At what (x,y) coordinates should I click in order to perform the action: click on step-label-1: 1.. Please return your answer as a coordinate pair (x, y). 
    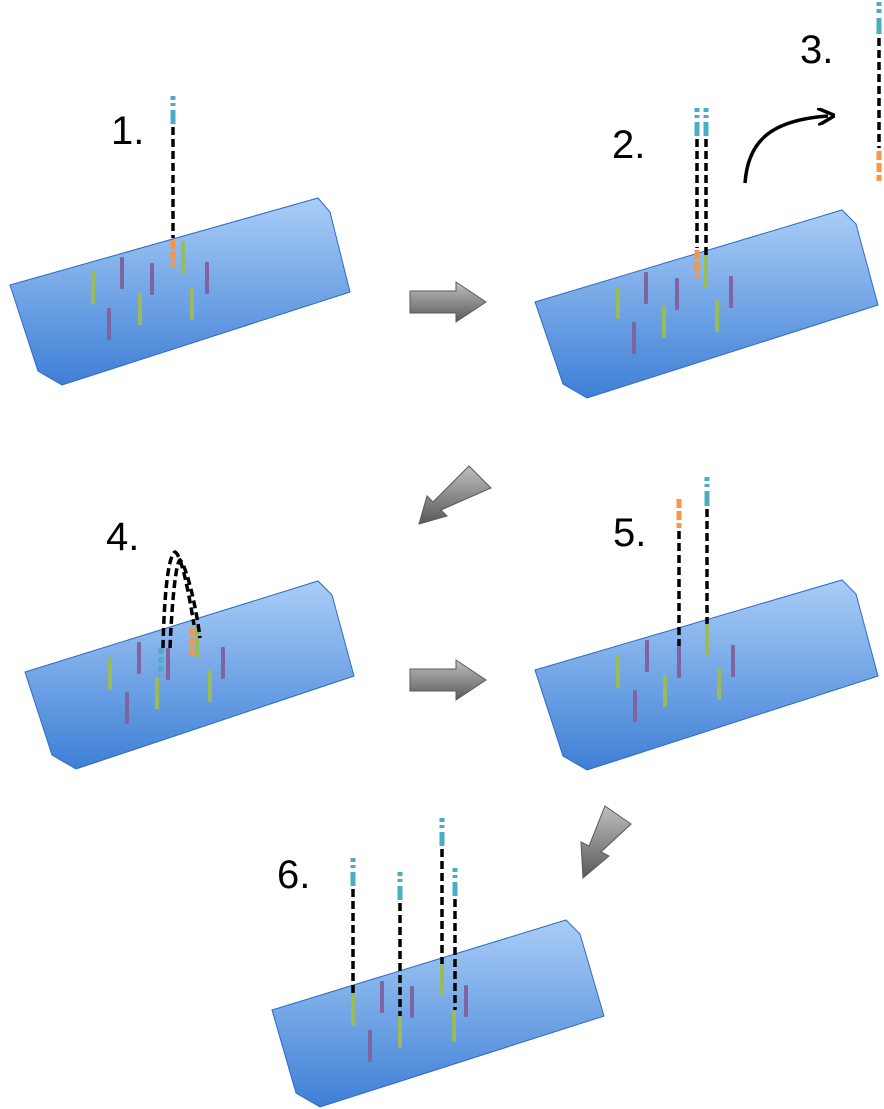
    Looking at the image, I should click on (127, 131).